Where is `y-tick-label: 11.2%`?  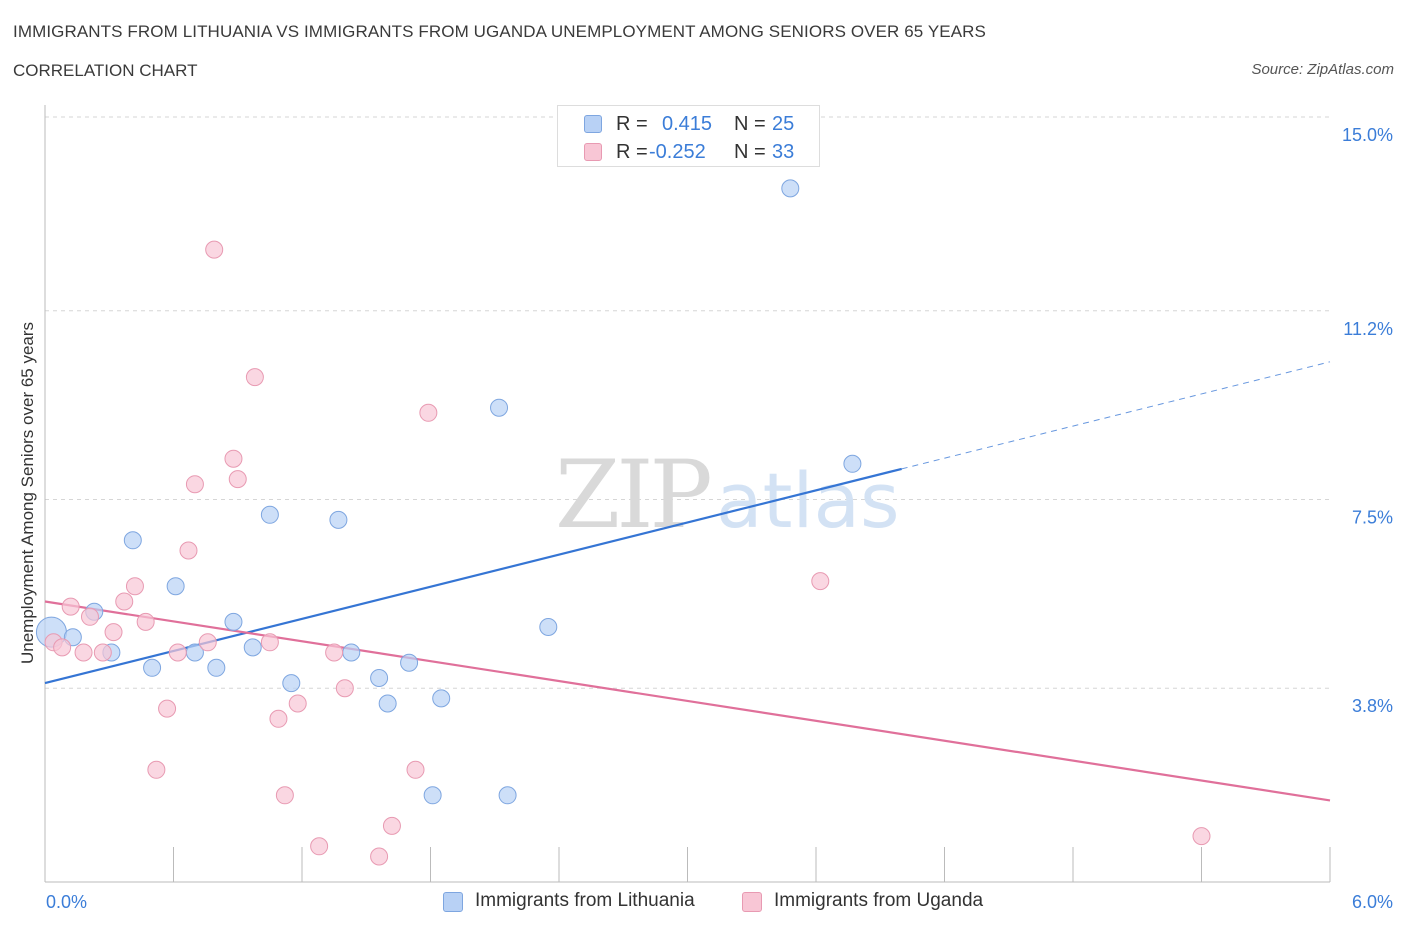 y-tick-label: 11.2% is located at coordinates (1368, 329).